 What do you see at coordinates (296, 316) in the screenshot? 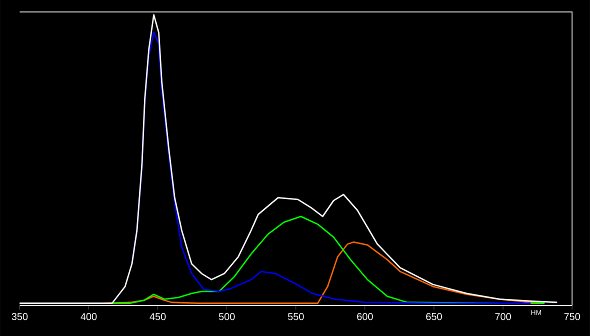
I see `x-tick-label: 550` at bounding box center [296, 316].